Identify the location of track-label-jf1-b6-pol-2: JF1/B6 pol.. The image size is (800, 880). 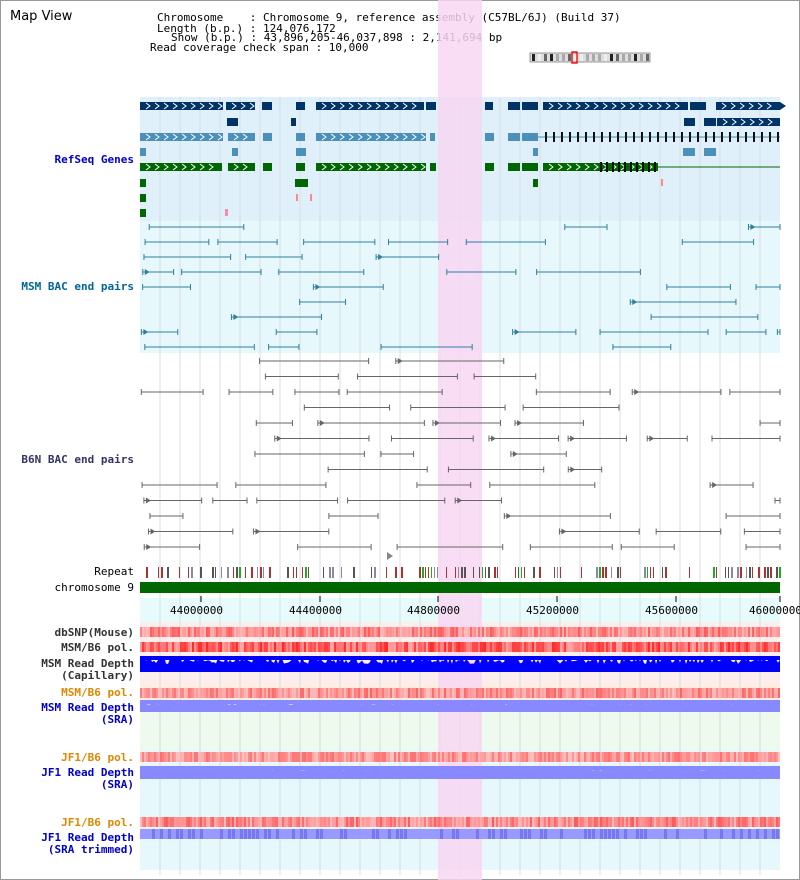
(97, 822).